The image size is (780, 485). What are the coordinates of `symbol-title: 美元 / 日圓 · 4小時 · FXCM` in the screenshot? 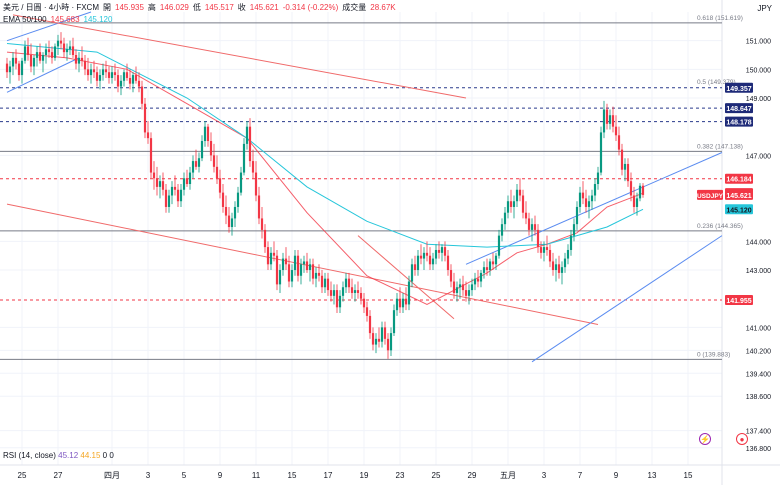 It's located at (51, 7).